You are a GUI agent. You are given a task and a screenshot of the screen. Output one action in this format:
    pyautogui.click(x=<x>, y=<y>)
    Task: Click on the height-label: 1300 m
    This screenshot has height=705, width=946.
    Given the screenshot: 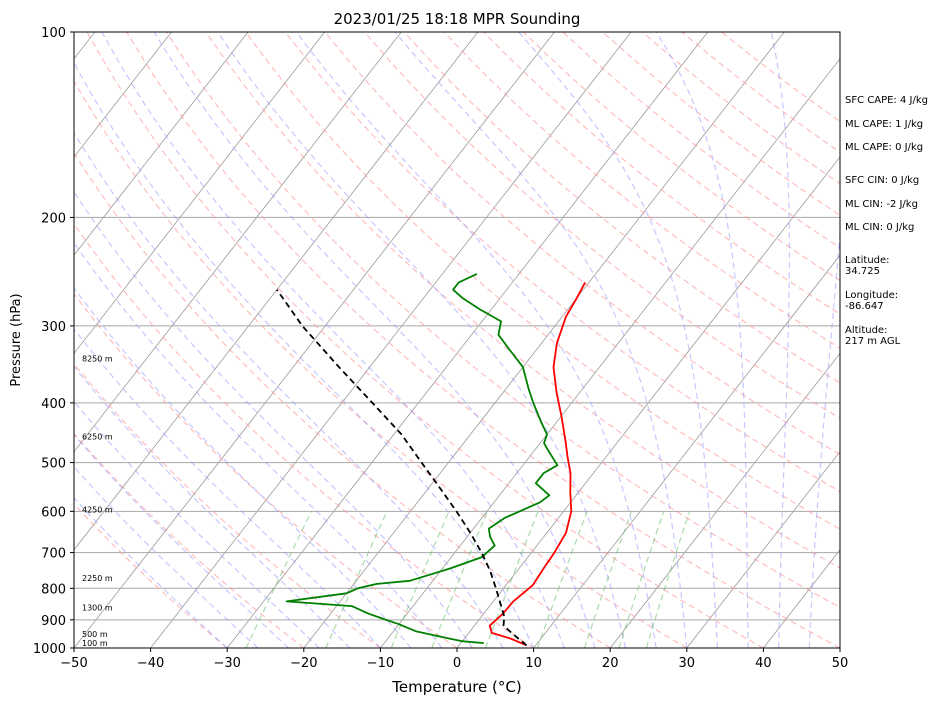 What is the action you would take?
    pyautogui.click(x=97, y=607)
    